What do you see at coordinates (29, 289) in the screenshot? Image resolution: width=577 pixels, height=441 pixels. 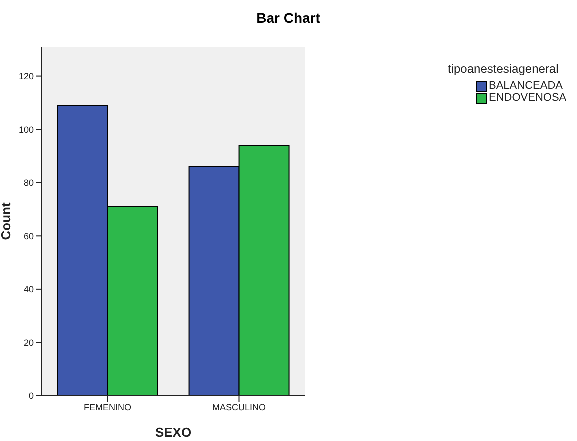 I see `y-tick-label: 40` at bounding box center [29, 289].